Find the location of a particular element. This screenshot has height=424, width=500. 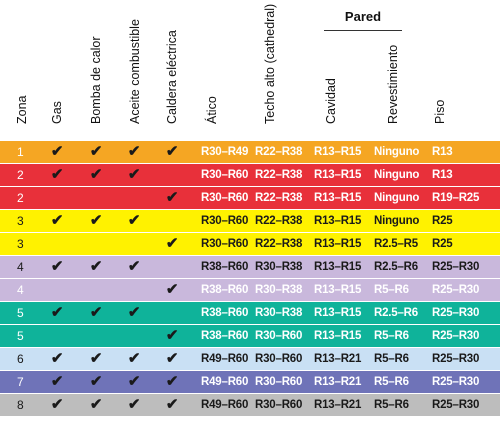

cell-zona: 3 is located at coordinates (20, 244).